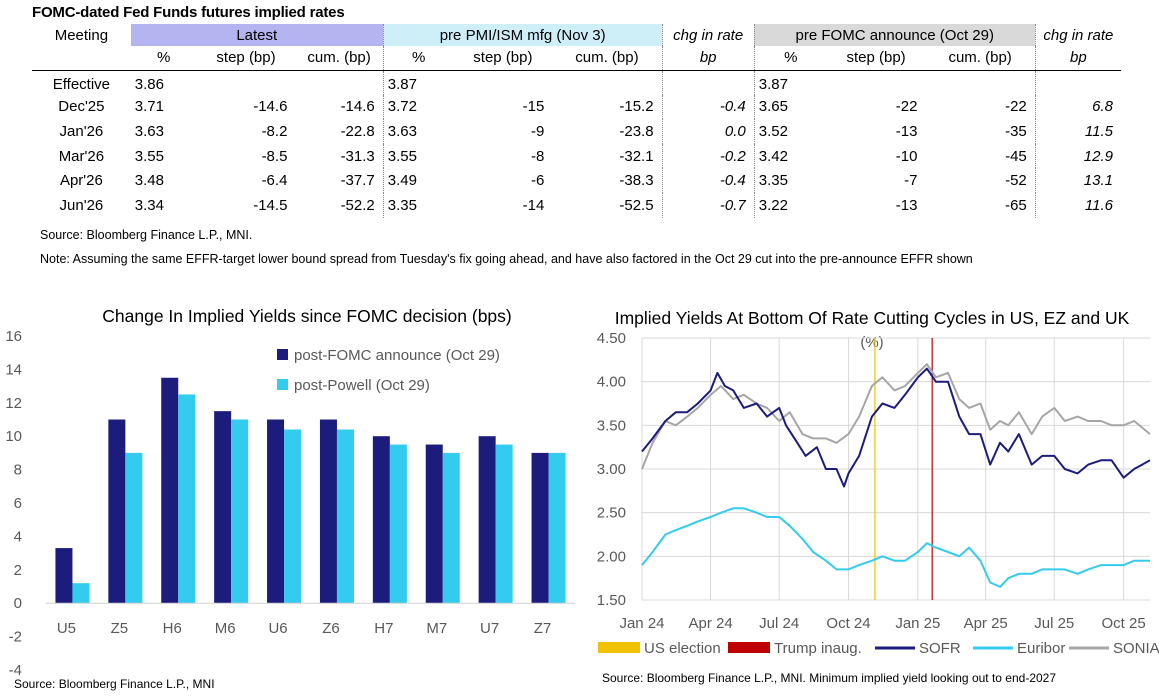 The image size is (1159, 700). What do you see at coordinates (773, 85) in the screenshot?
I see `table-cell: 3.87` at bounding box center [773, 85].